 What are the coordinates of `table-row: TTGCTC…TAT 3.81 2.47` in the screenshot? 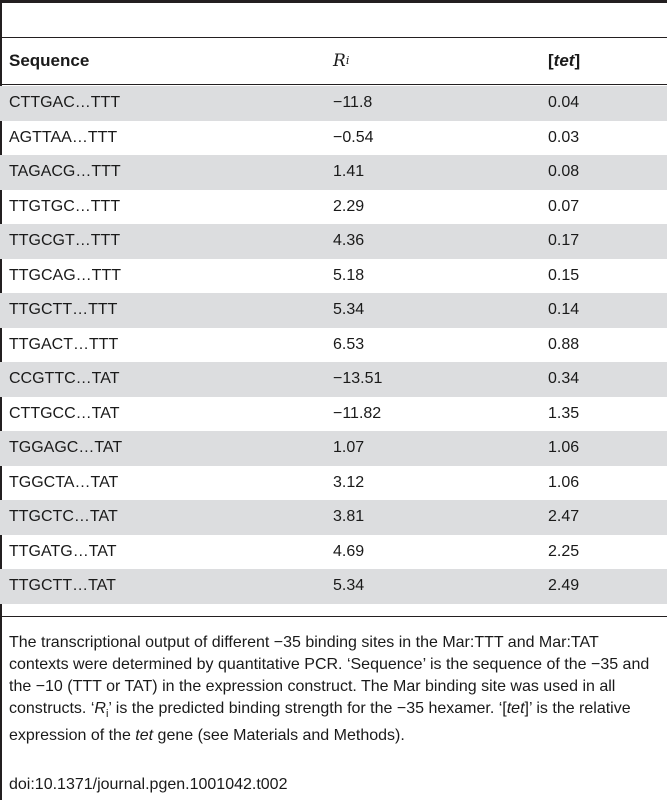 It's located at (333, 517).